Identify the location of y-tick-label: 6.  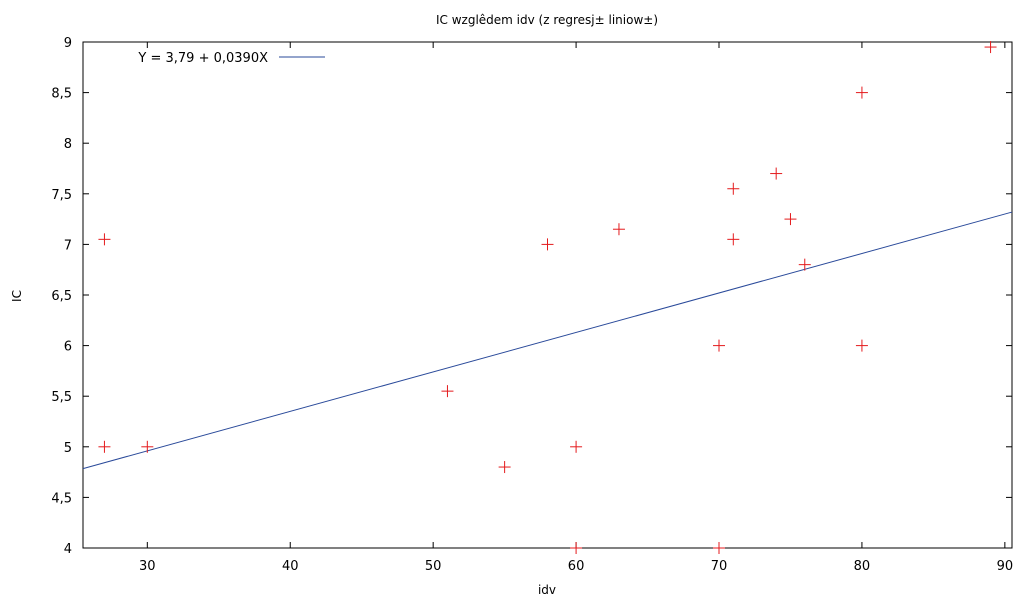
(68, 347).